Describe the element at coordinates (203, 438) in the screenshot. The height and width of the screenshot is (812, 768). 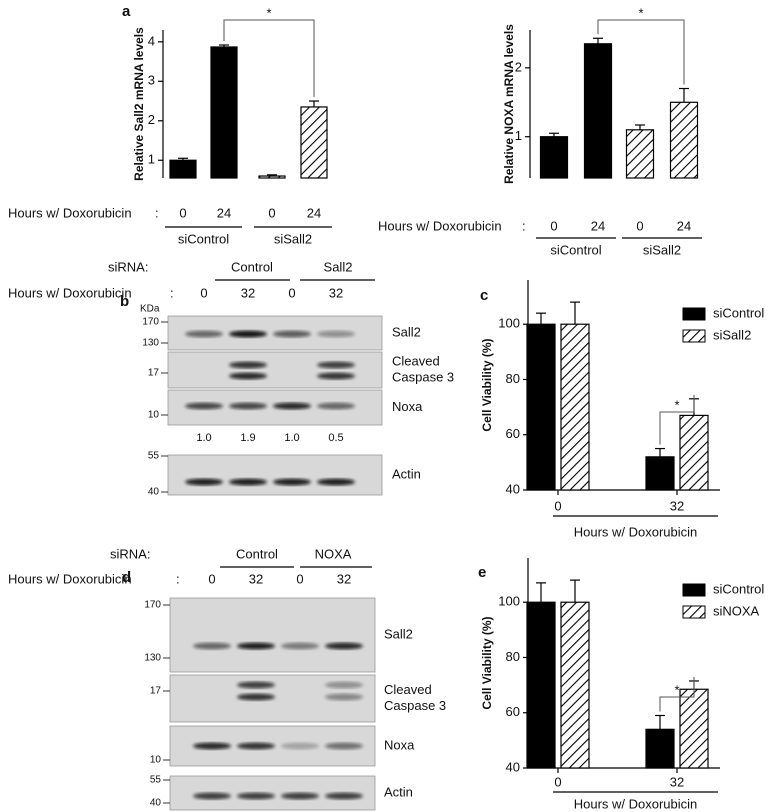
I see `quantification: 1.0` at that location.